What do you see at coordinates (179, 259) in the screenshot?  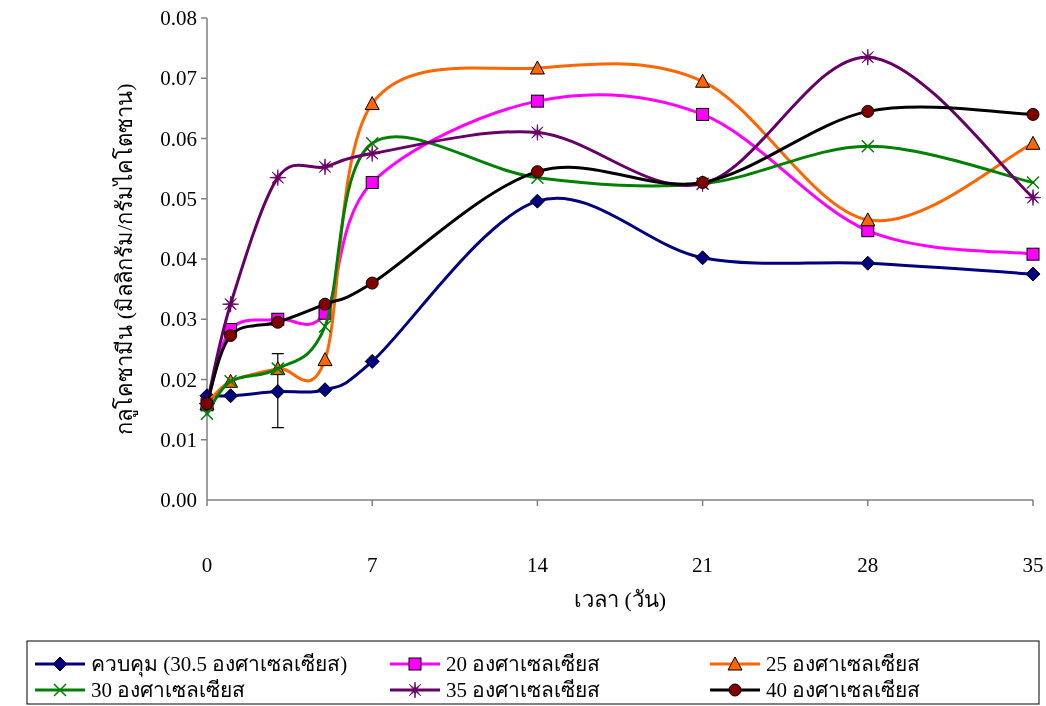 I see `y-tick-label: 0.04` at bounding box center [179, 259].